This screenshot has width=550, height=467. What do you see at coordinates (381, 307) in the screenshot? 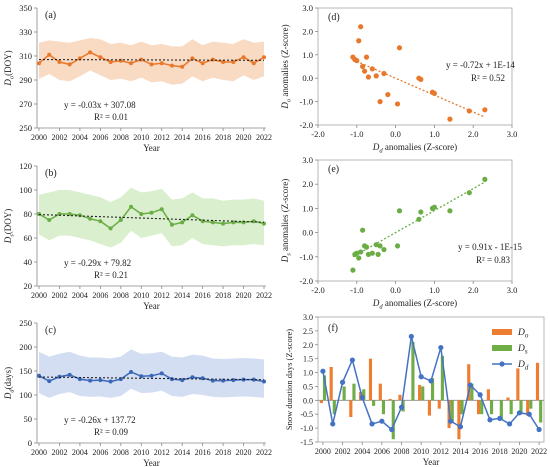
I see `x-label-sub: d` at bounding box center [381, 307].